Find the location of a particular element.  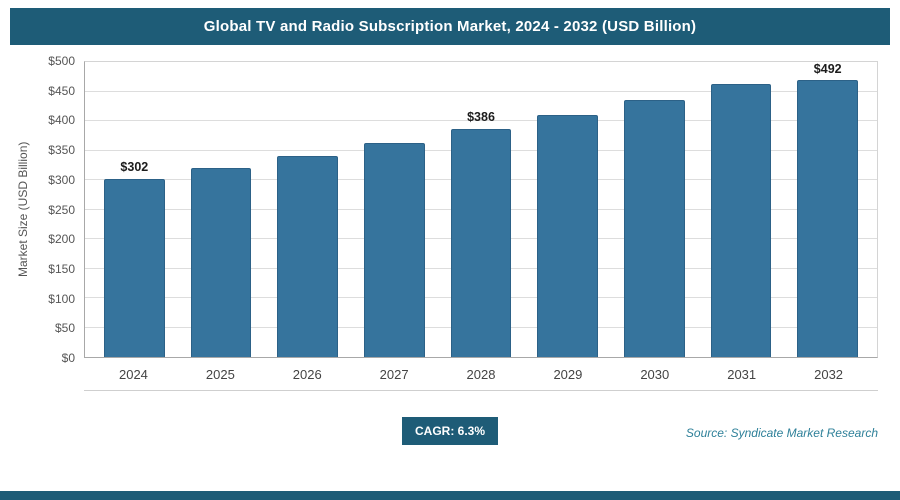

x-tick-label: 2029 is located at coordinates (568, 374).